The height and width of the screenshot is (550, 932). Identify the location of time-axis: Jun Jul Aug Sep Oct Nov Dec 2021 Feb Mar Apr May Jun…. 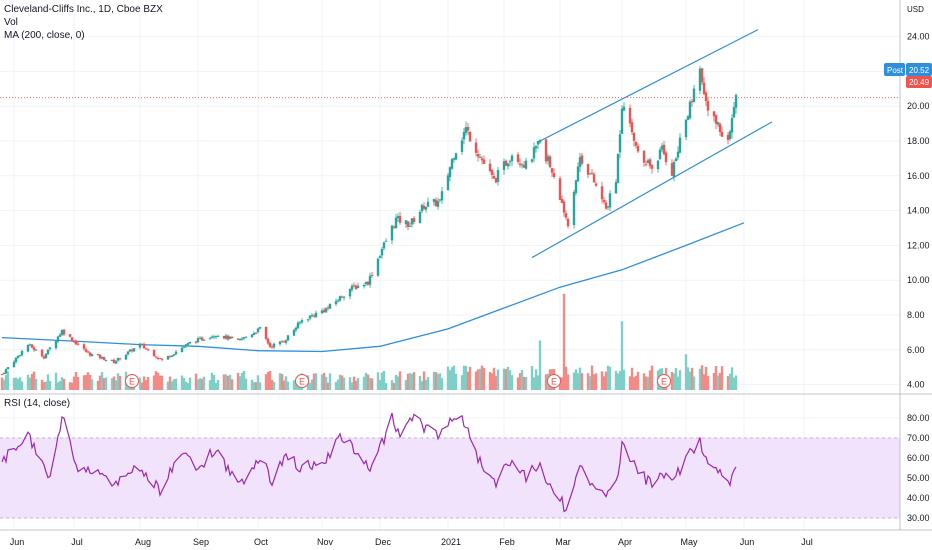
(411, 542).